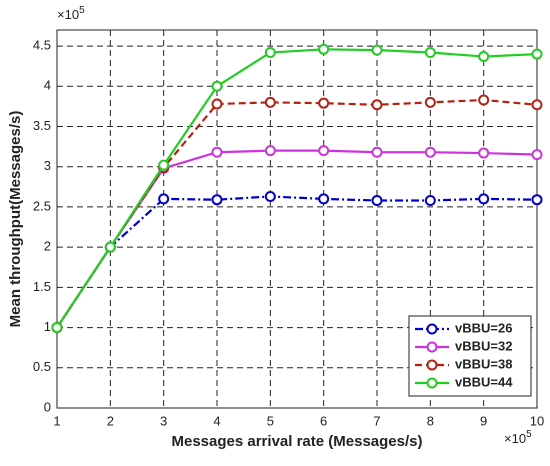 Image resolution: width=550 pixels, height=466 pixels. Describe the element at coordinates (42, 366) in the screenshot. I see `y-tick-label: 0.5` at that location.